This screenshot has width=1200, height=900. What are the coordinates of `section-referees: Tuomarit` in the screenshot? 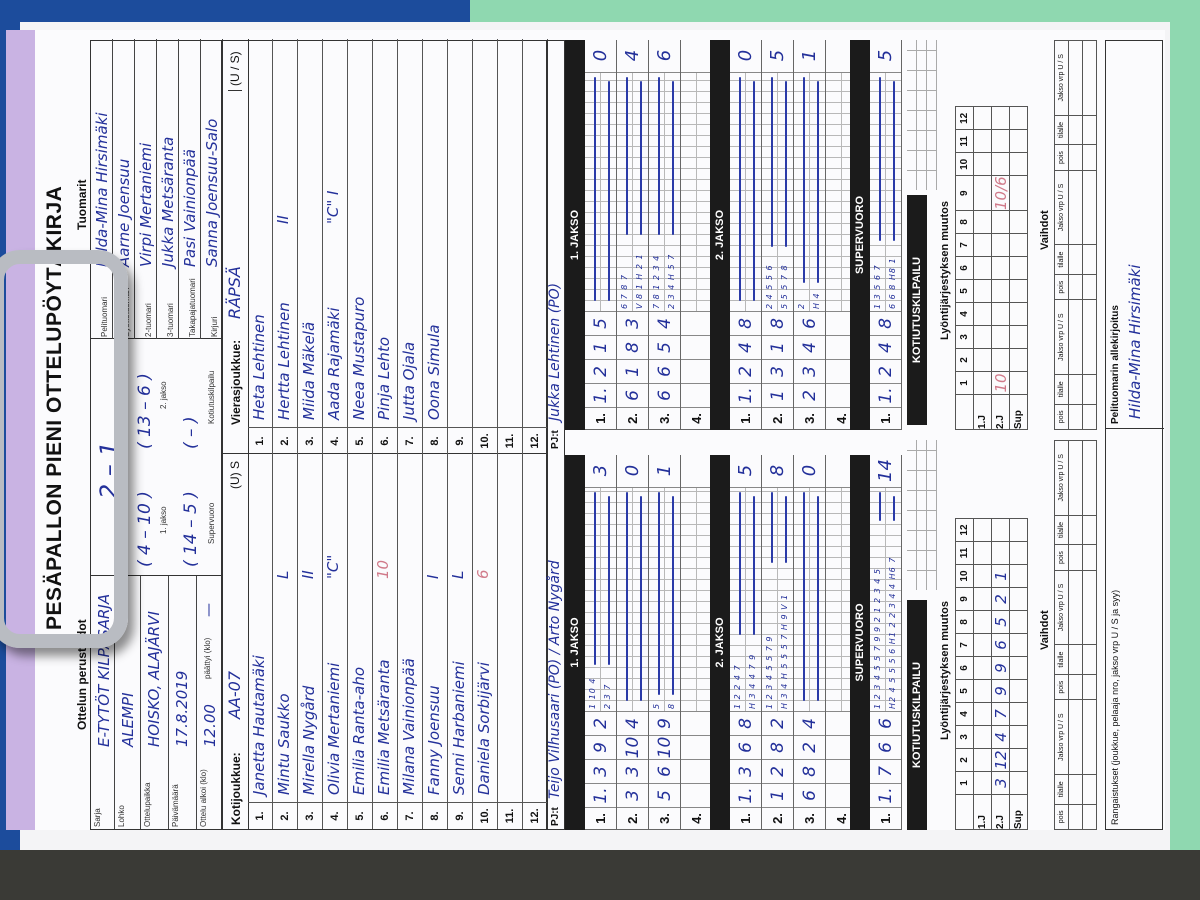 It's located at (82, 204).